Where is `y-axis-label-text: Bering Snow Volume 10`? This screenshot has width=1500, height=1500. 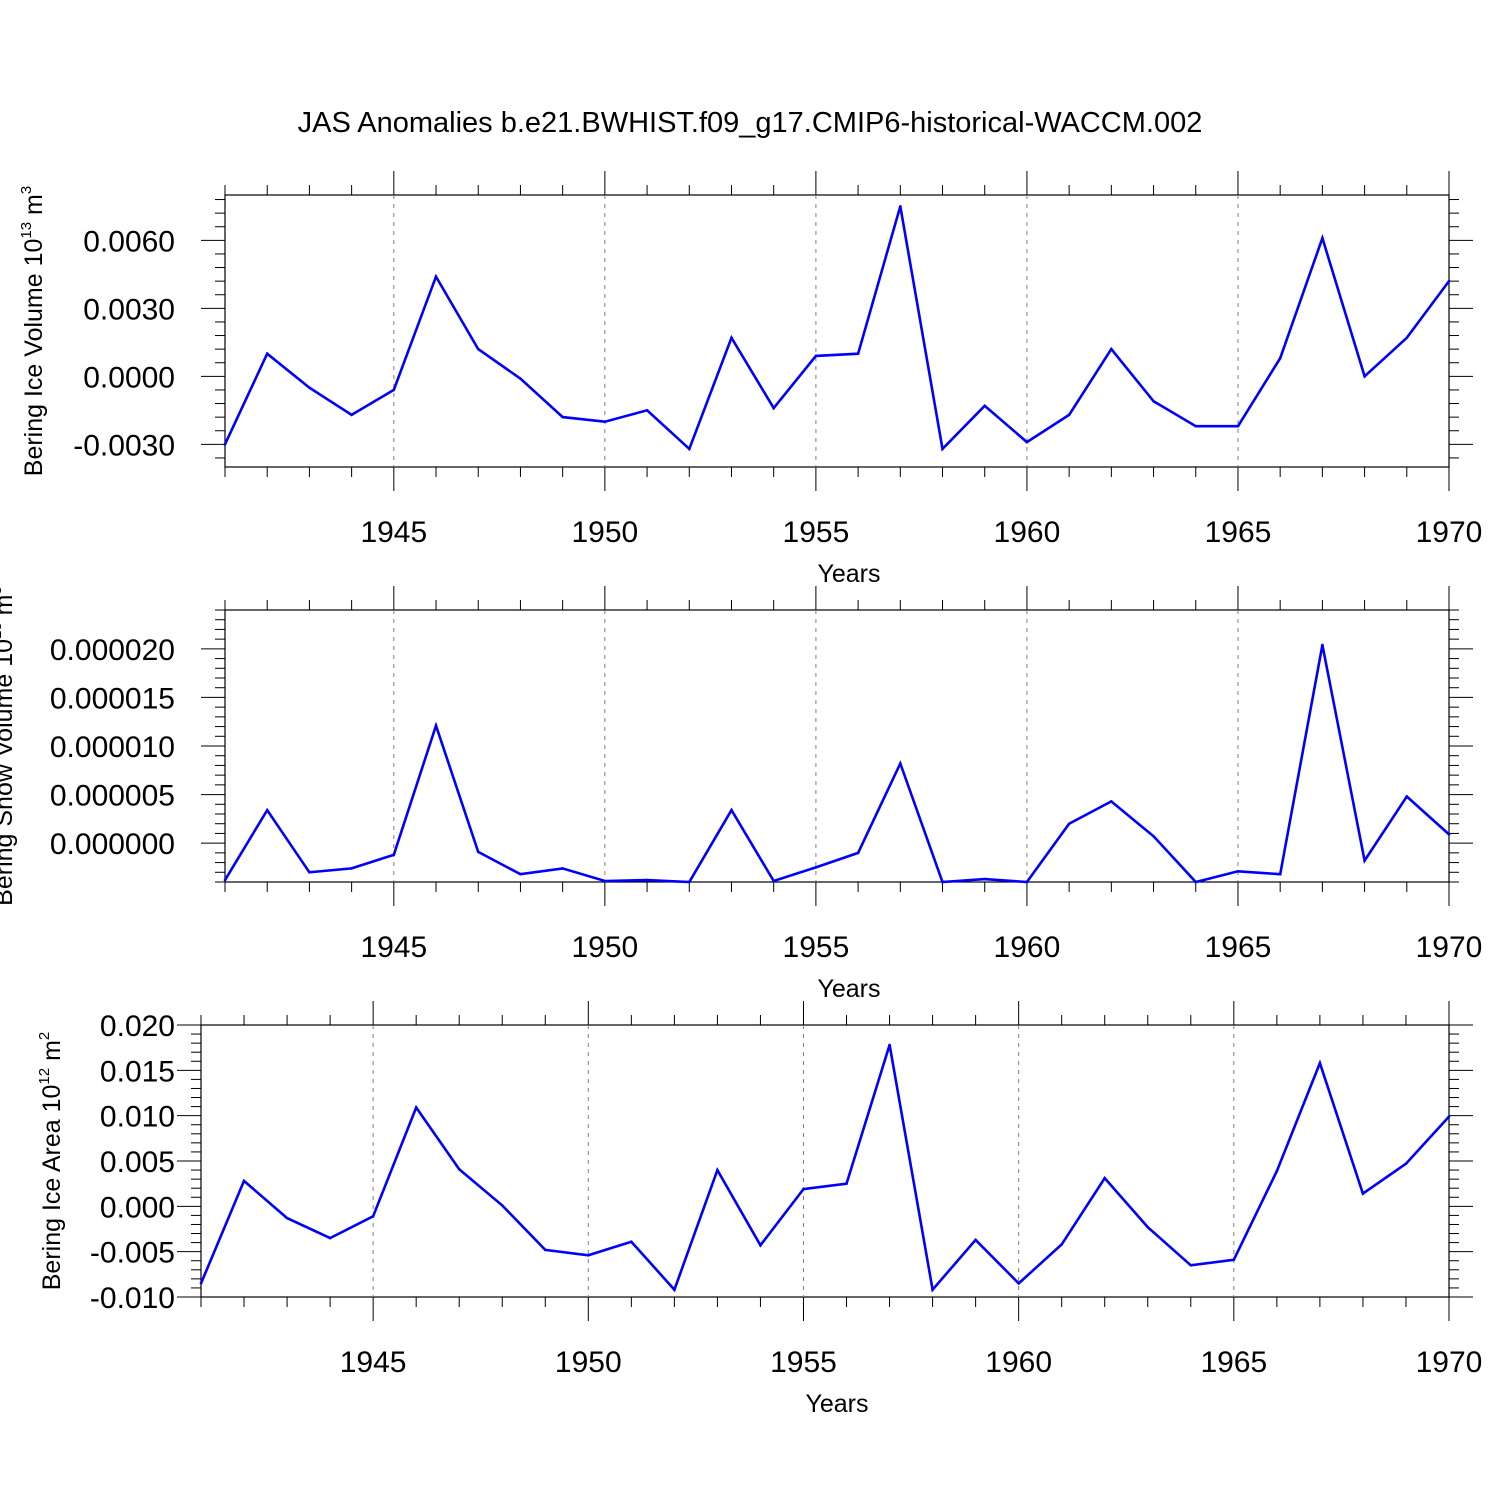
y-axis-label-text: Bering Snow Volume 10 is located at coordinates (9, 772).